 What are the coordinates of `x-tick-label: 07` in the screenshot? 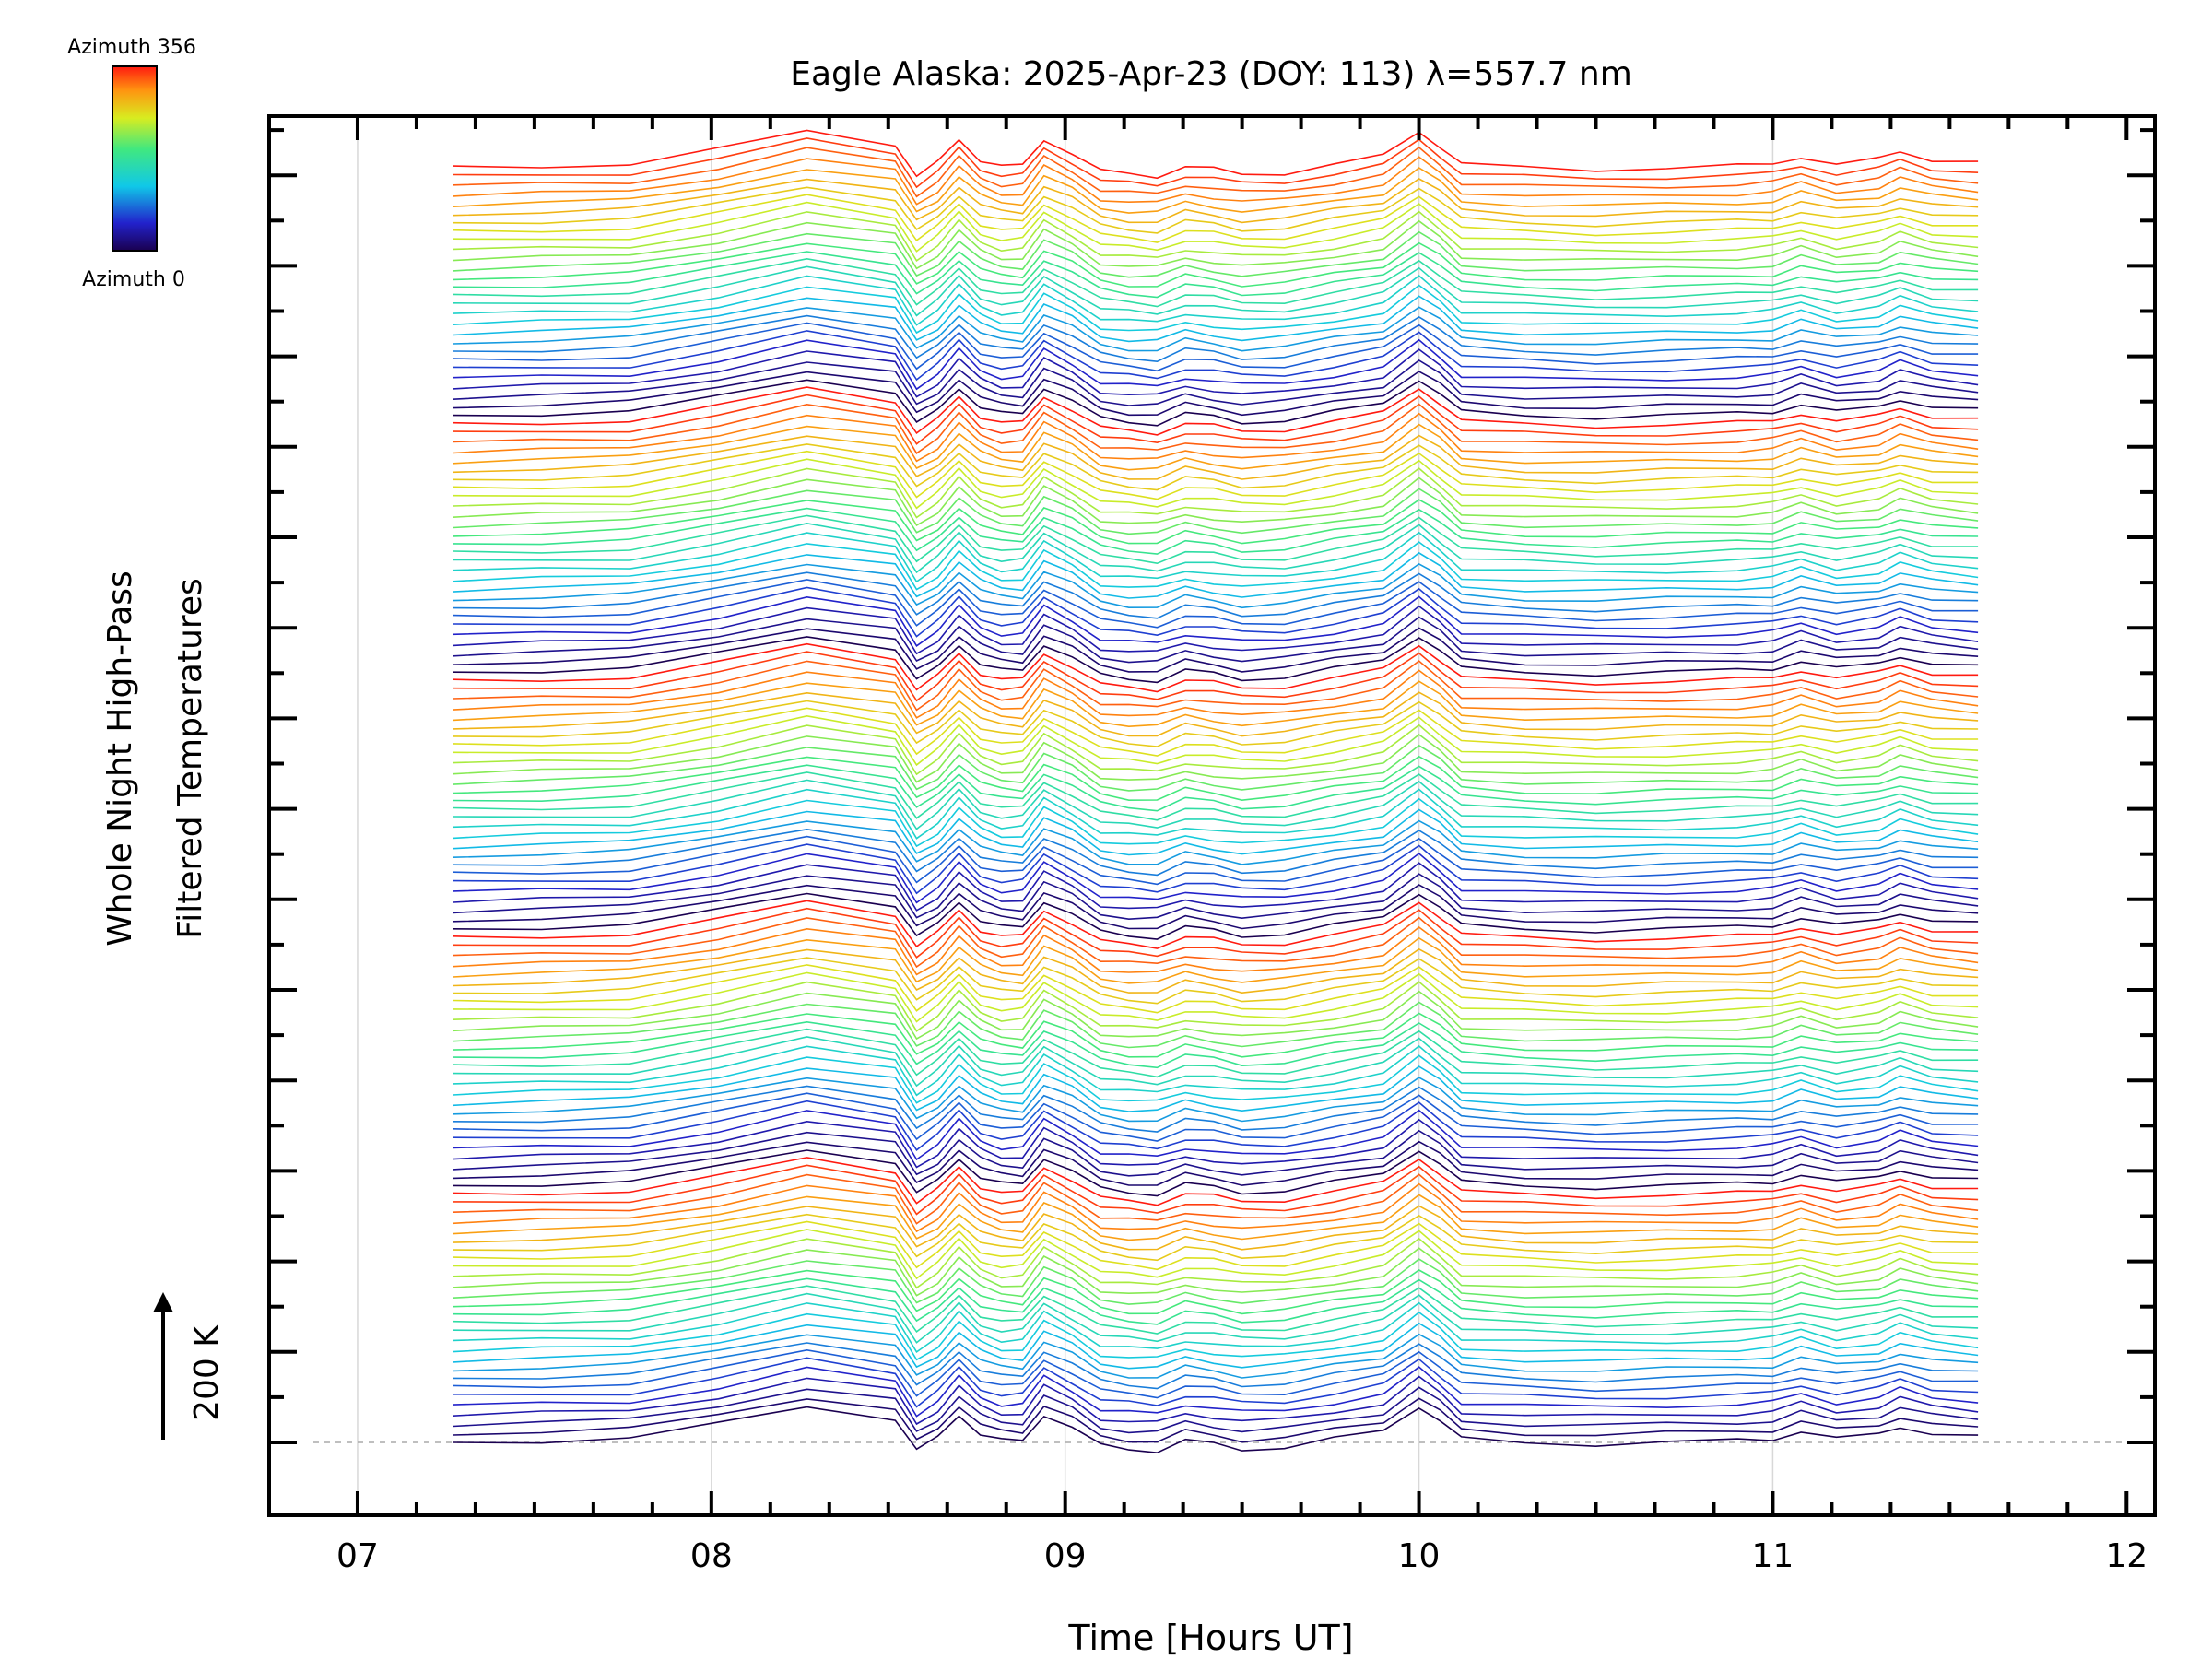 It's located at (357, 1556).